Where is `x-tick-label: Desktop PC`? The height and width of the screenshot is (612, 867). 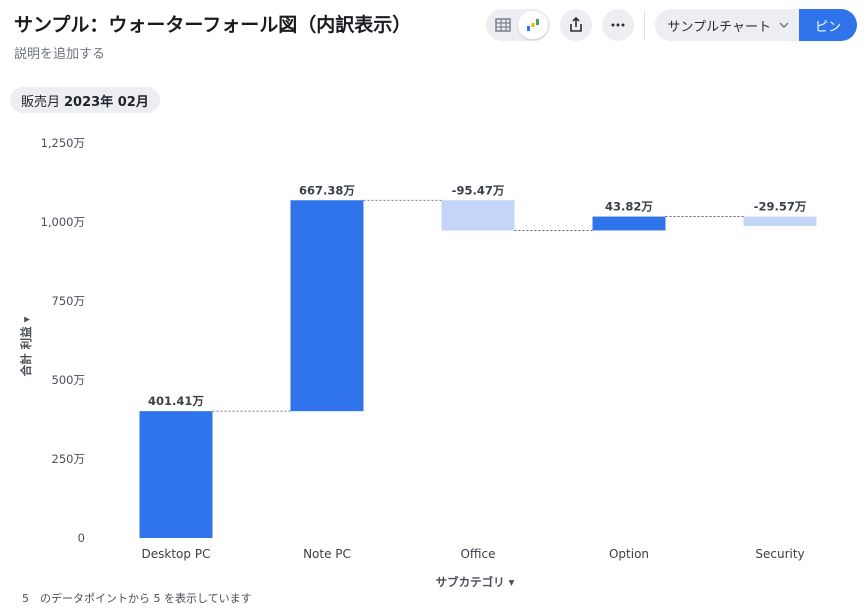
x-tick-label: Desktop PC is located at coordinates (176, 554).